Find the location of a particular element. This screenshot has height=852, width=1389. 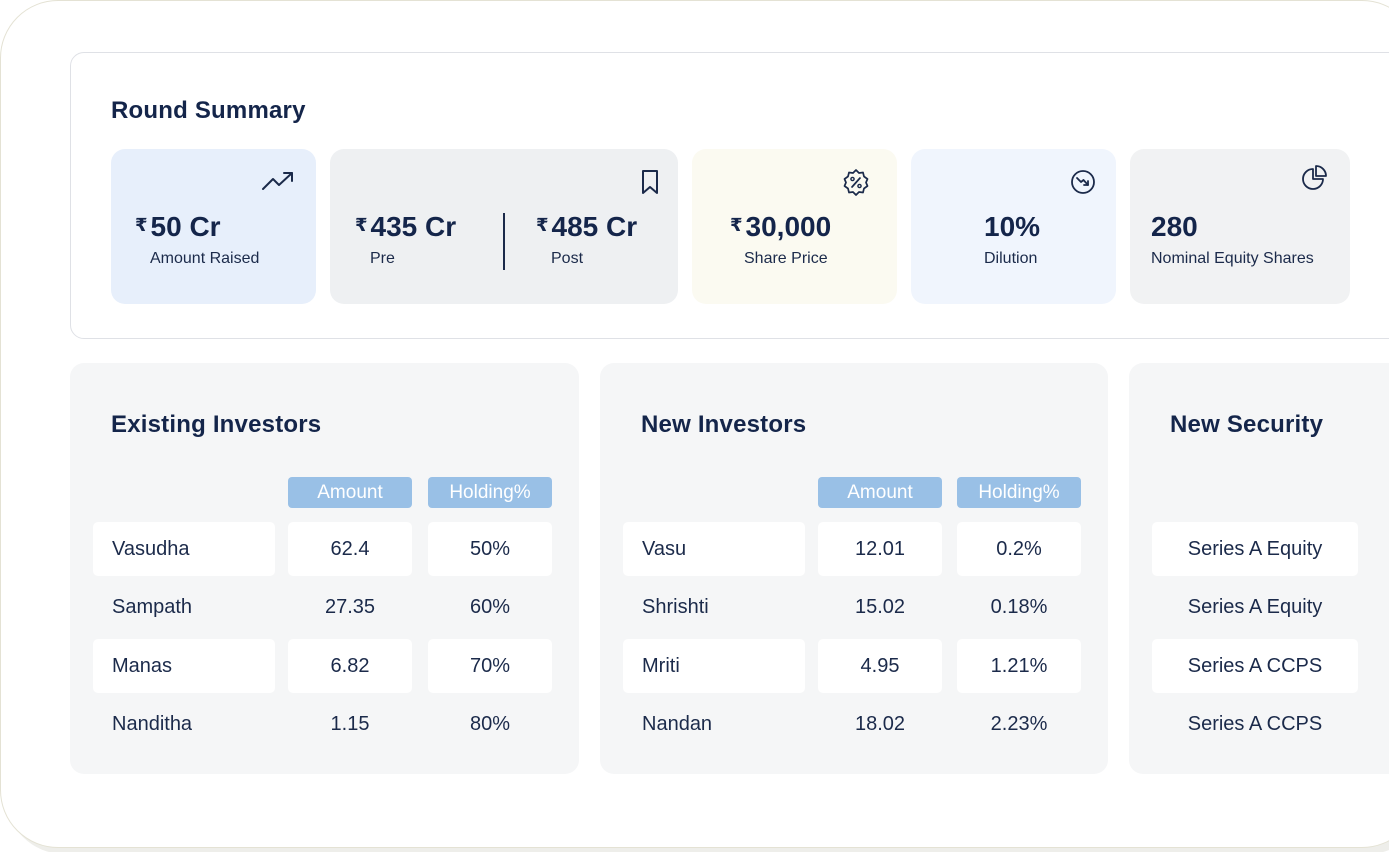

amount-raised-label: Amount Raised is located at coordinates (205, 258).